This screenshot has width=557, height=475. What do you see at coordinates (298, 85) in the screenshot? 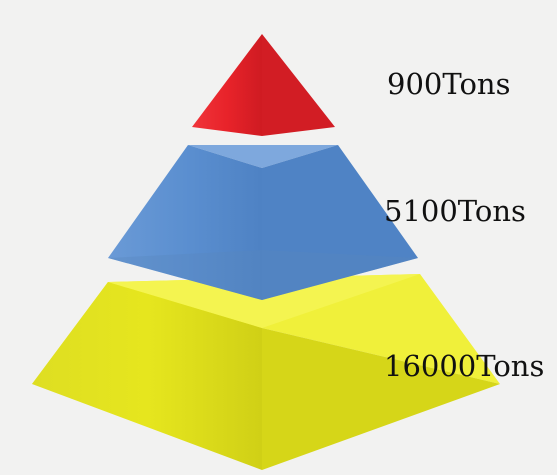
I see `tier-top-right-face` at bounding box center [298, 85].